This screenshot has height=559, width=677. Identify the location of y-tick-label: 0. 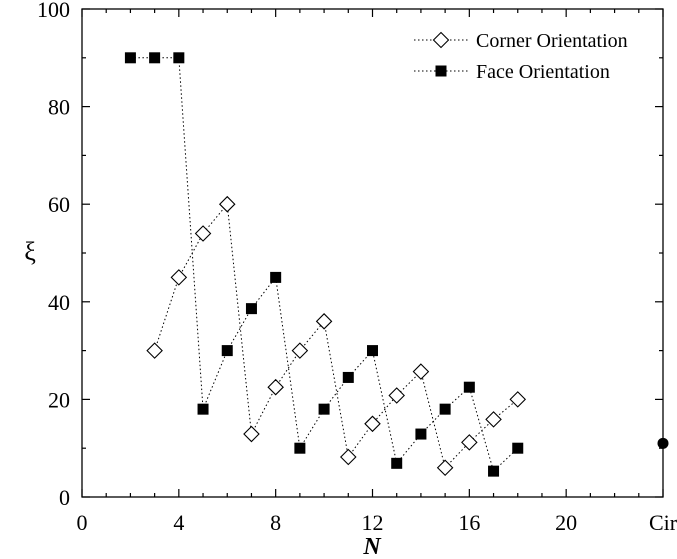
(64, 497).